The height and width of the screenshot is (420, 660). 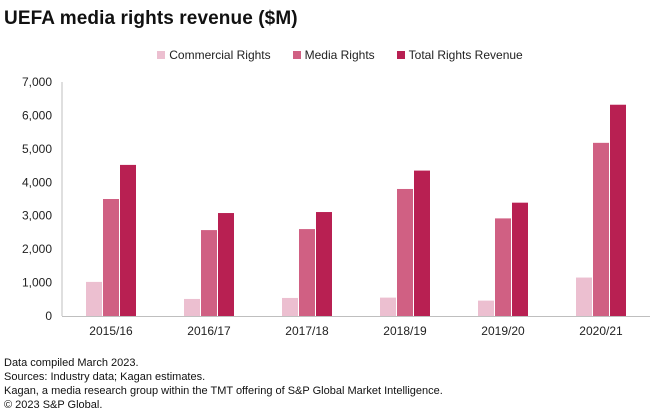 What do you see at coordinates (37, 283) in the screenshot?
I see `y-tick-label: 1,000` at bounding box center [37, 283].